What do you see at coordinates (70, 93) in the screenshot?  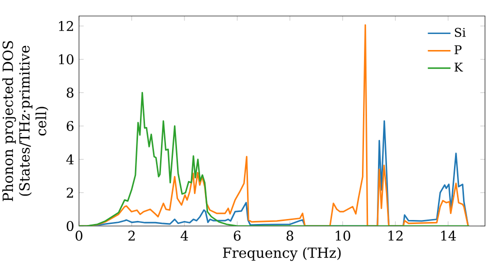 I see `y-tick-label: 8` at bounding box center [70, 93].